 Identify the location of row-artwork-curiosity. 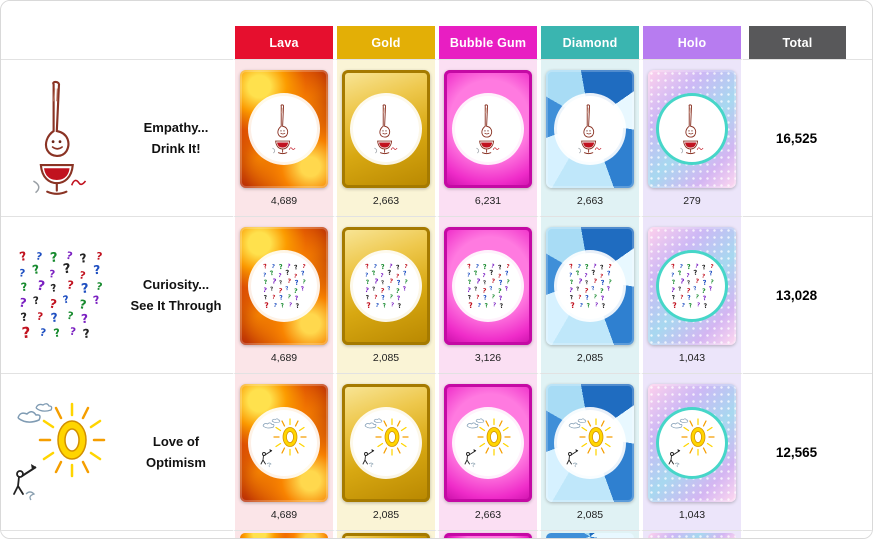
(60, 294).